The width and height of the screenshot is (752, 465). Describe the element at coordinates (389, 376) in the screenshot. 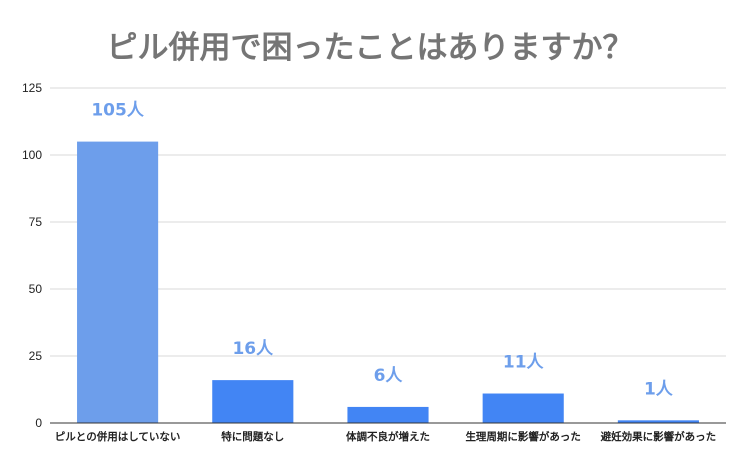

I see `data-label: 6人` at that location.